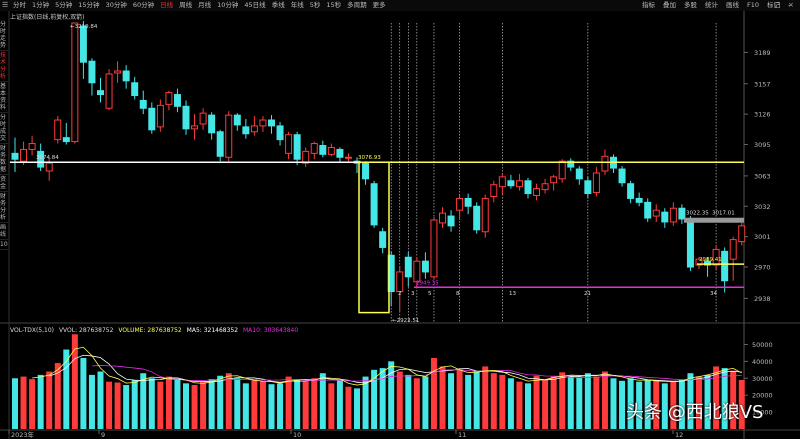  I want to click on period-tab: 15秒, so click(334, 5).